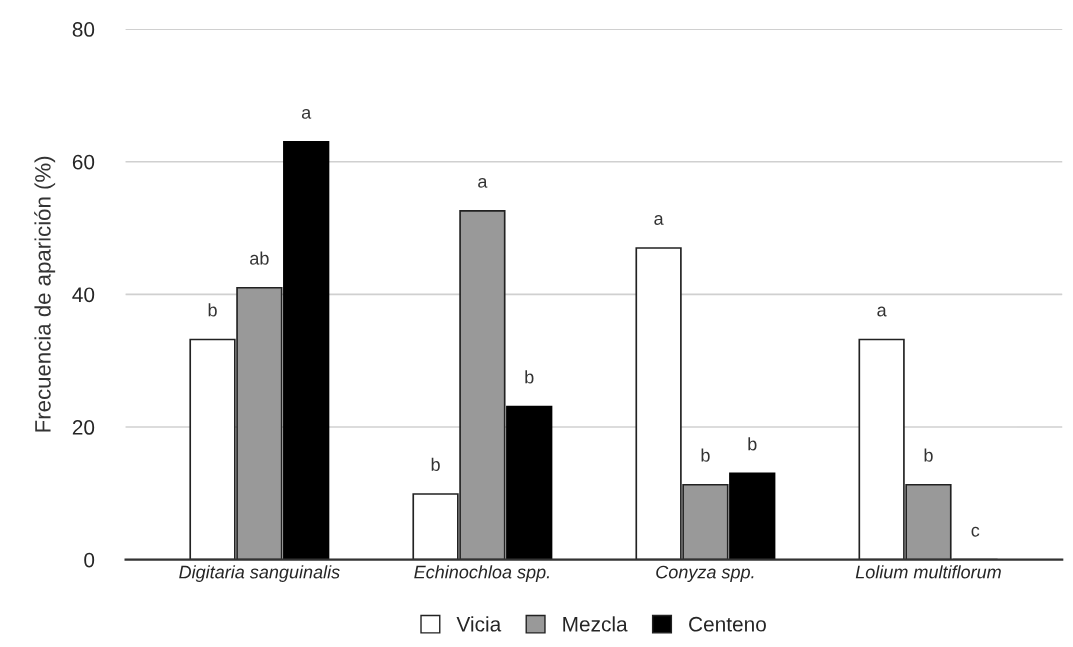  What do you see at coordinates (259, 574) in the screenshot?
I see `x-tick-label: Digitaria sanguinalis` at bounding box center [259, 574].